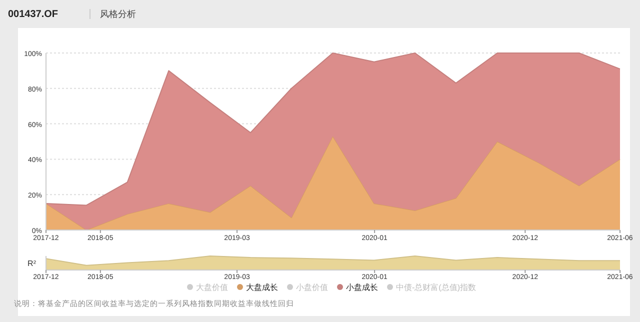  What do you see at coordinates (212, 287) in the screenshot?
I see `legend-label: 大盘价值` at bounding box center [212, 287].